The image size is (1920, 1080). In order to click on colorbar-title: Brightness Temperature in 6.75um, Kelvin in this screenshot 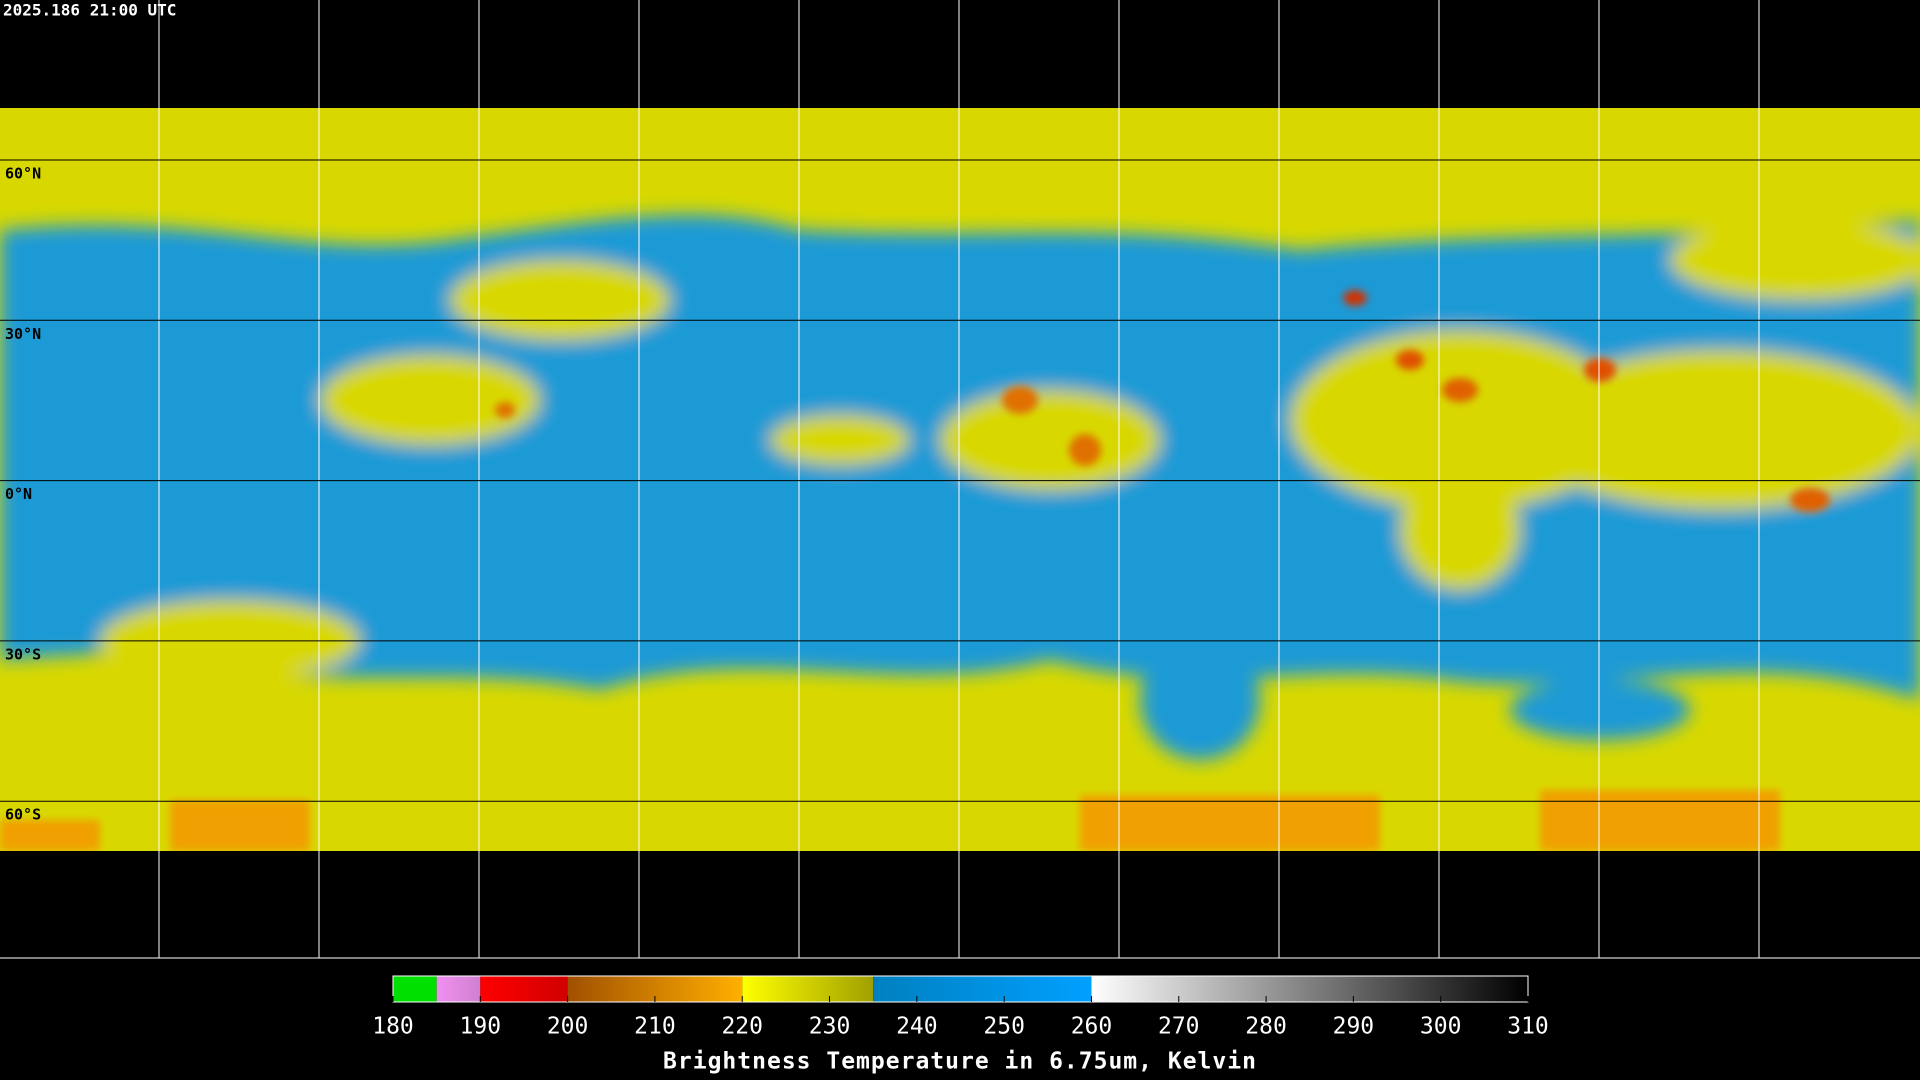, I will do `click(960, 1062)`.